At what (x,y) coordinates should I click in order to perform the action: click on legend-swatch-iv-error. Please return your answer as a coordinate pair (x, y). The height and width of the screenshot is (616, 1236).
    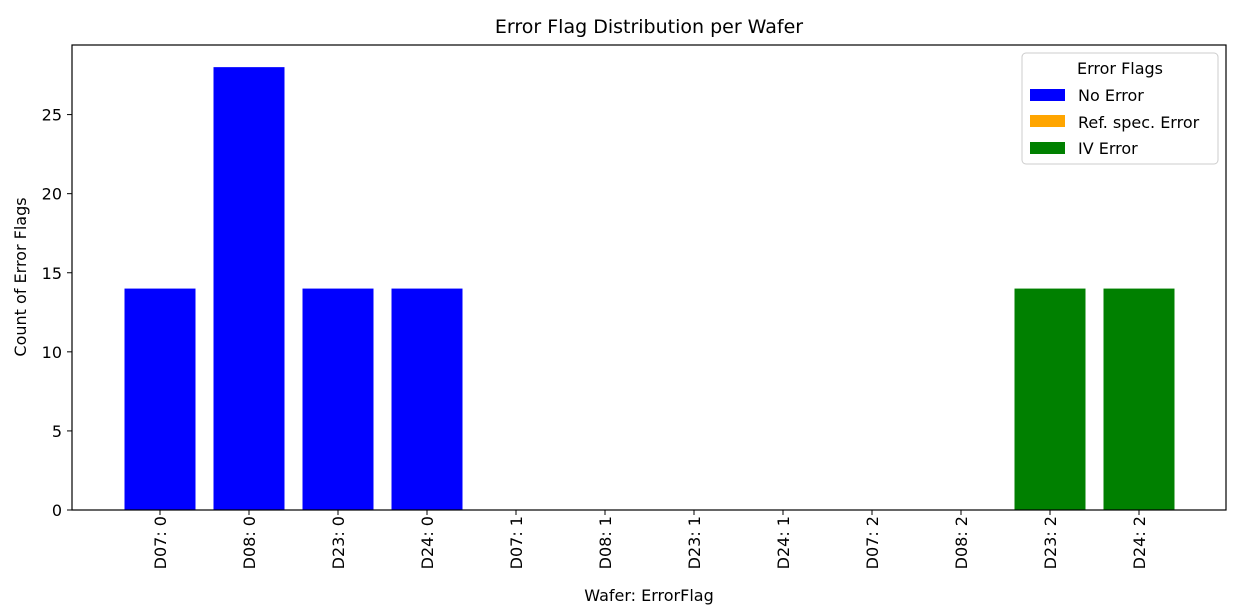
    Looking at the image, I should click on (1047, 148).